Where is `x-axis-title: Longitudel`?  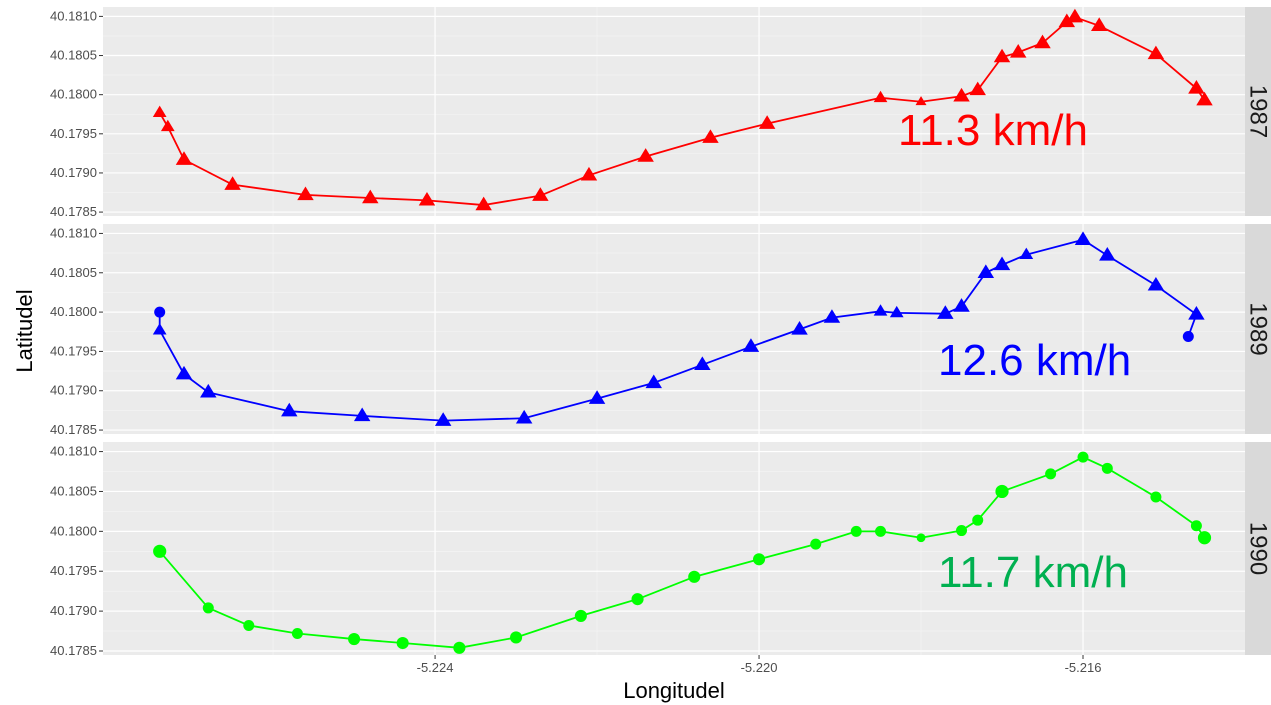
x-axis-title: Longitudel is located at coordinates (674, 690).